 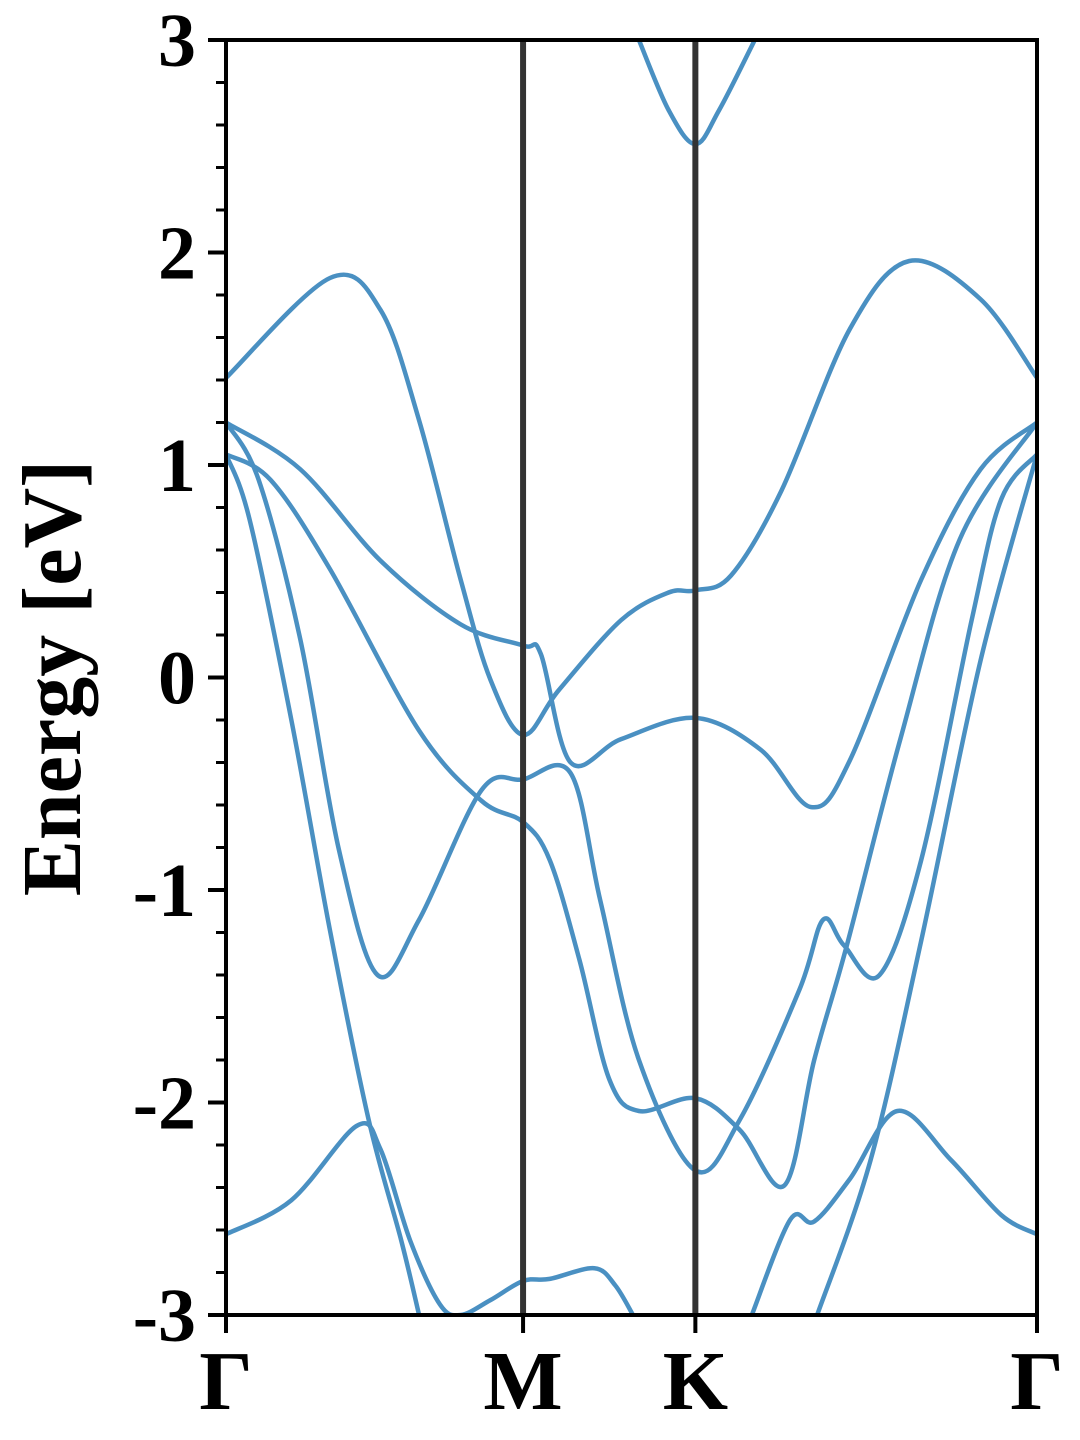 What do you see at coordinates (522, 1381) in the screenshot?
I see `x-tick-label: M` at bounding box center [522, 1381].